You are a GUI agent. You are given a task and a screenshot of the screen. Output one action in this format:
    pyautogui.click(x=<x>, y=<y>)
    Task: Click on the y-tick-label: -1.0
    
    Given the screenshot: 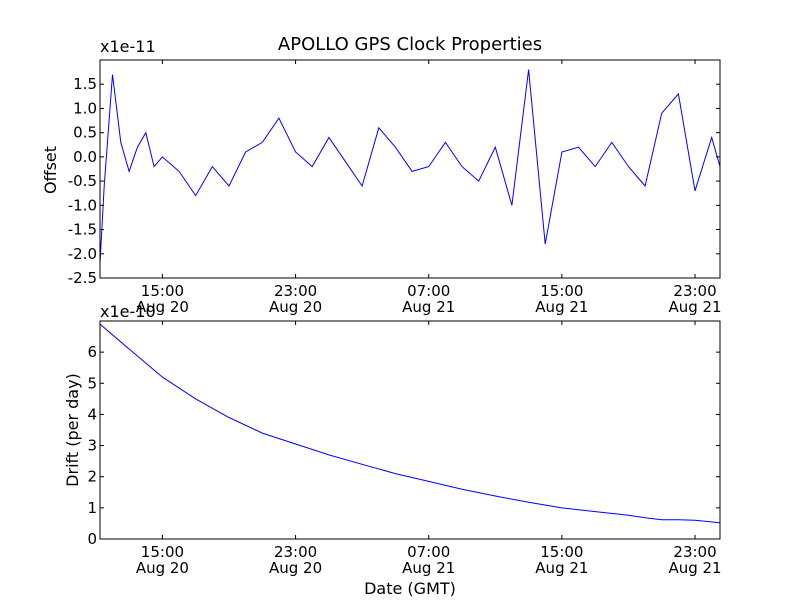 What is the action you would take?
    pyautogui.click(x=82, y=205)
    